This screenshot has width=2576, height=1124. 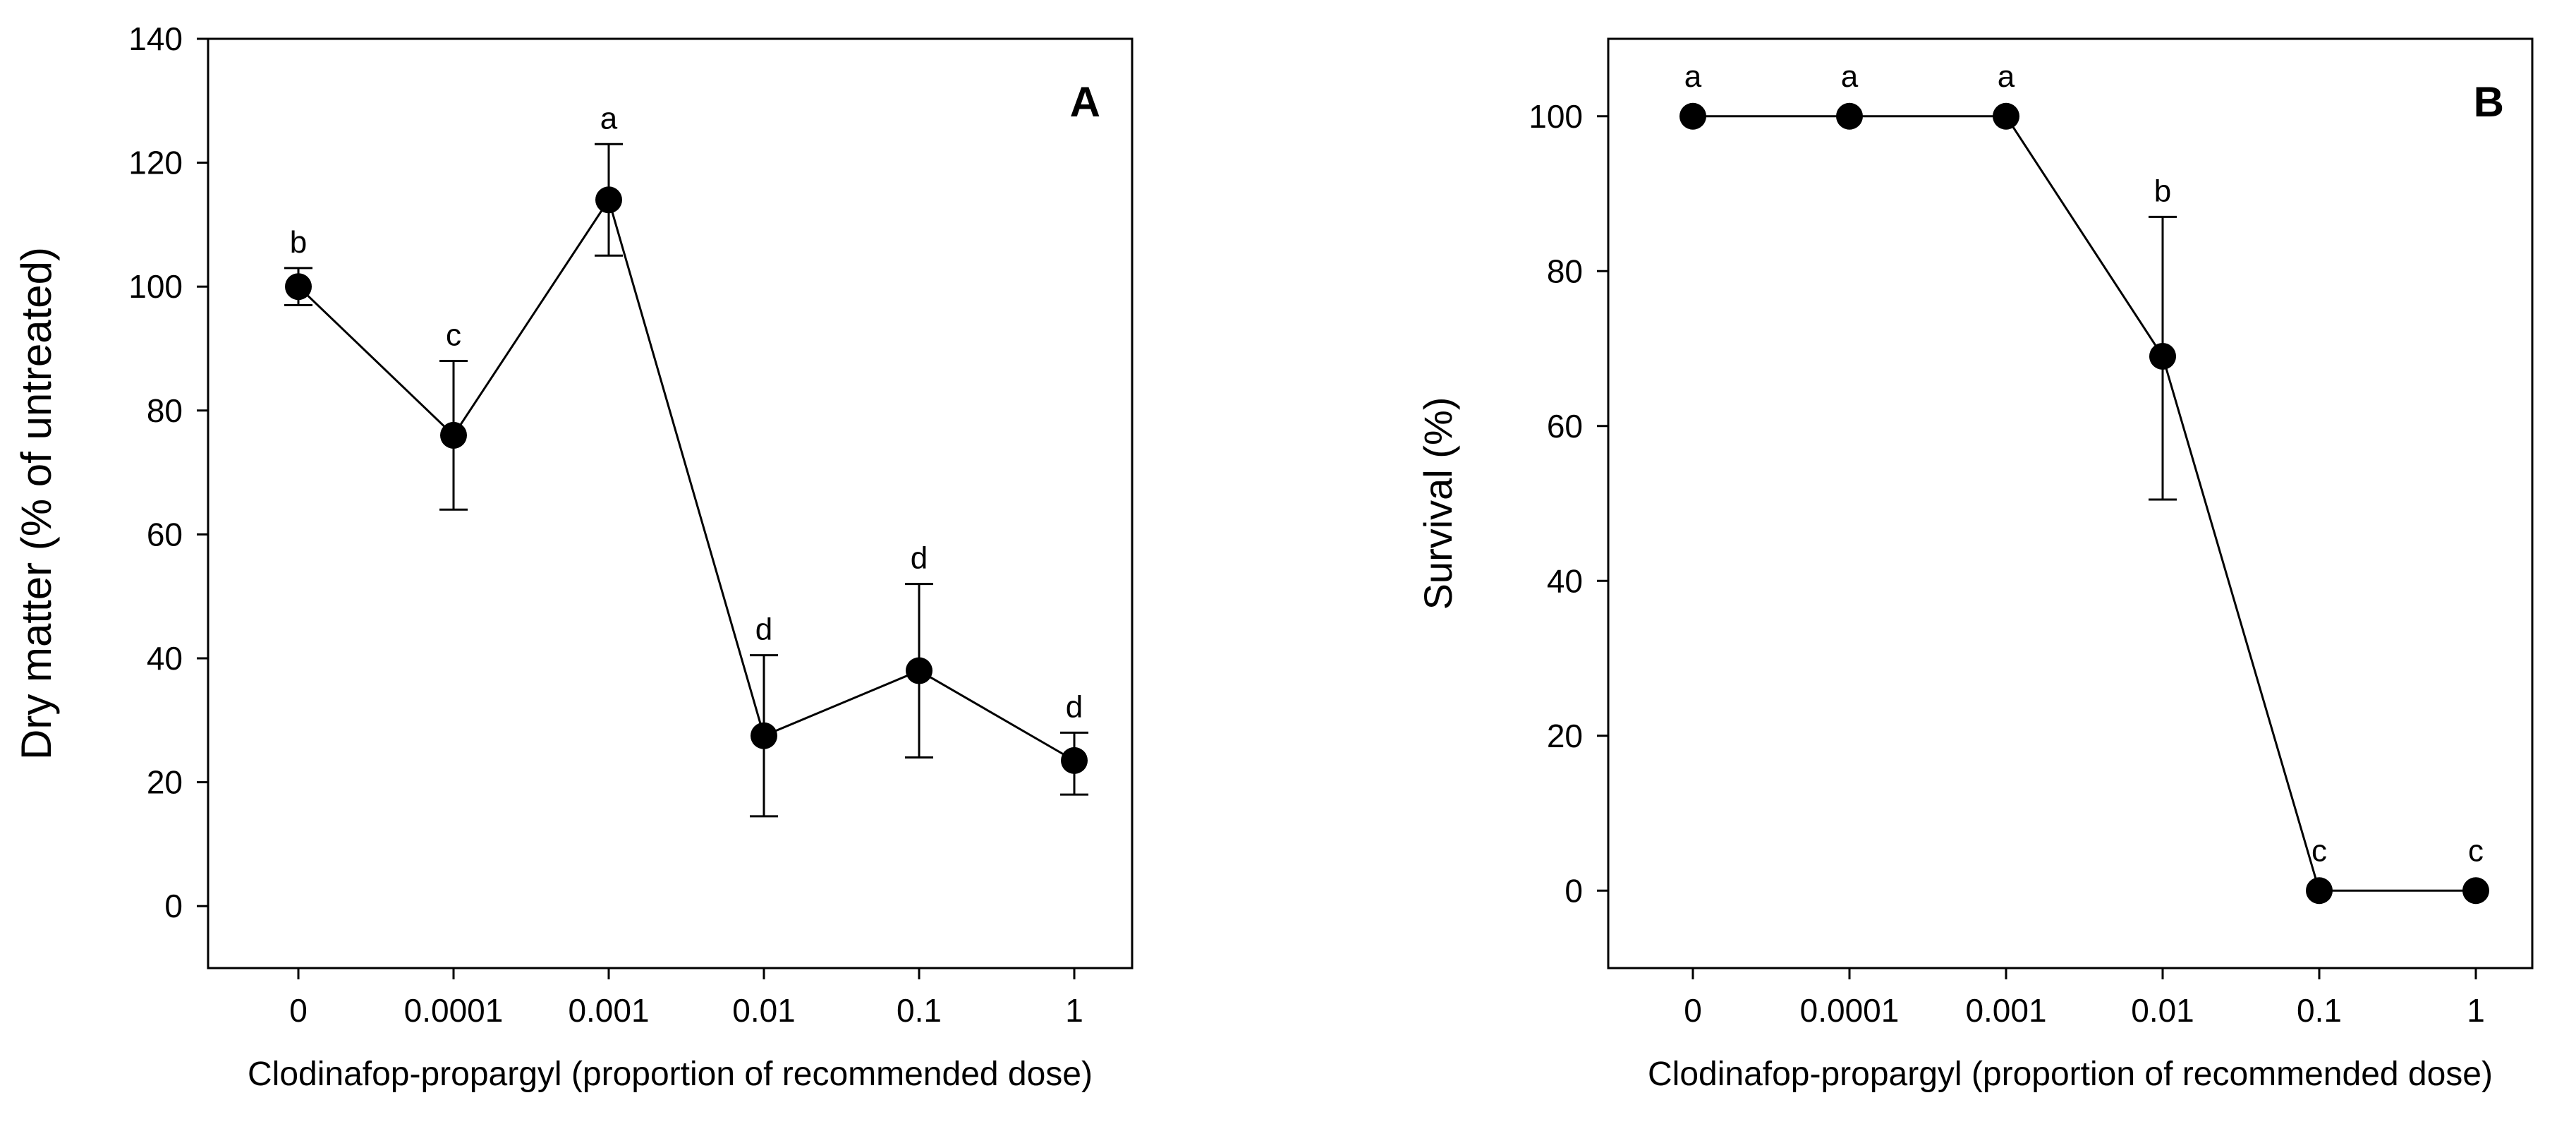 I want to click on y-axis-title: Survival (%), so click(x=1438, y=504).